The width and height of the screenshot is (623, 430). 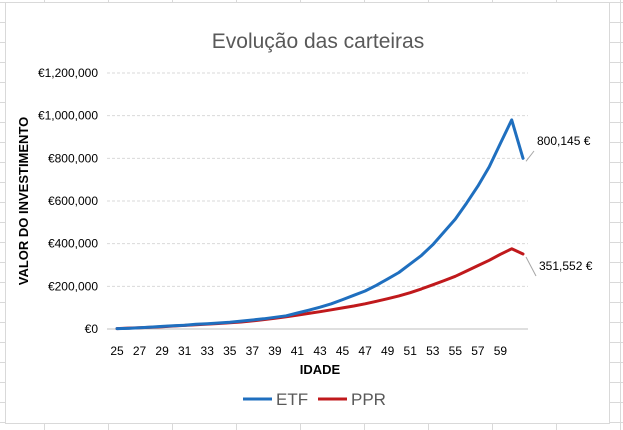 What do you see at coordinates (117, 351) in the screenshot?
I see `x-tick-label: 25` at bounding box center [117, 351].